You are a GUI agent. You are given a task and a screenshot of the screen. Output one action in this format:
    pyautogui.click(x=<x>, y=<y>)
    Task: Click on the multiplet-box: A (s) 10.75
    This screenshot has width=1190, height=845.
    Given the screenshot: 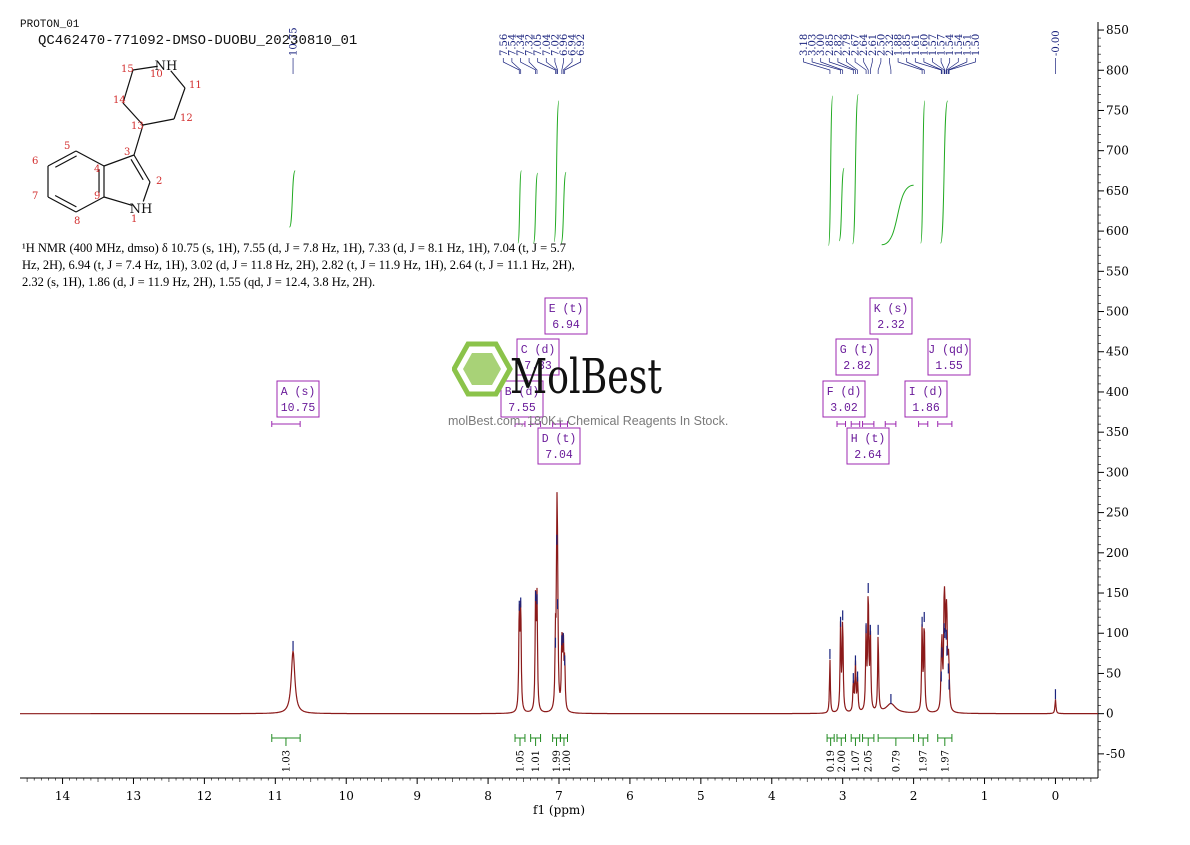 What is the action you would take?
    pyautogui.click(x=298, y=399)
    